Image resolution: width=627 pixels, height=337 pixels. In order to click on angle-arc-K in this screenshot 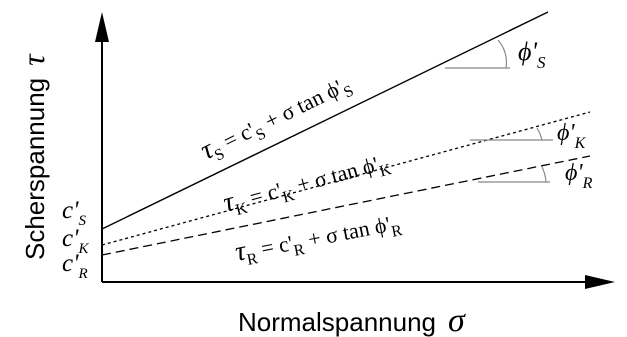, I will do `click(539, 134)`.